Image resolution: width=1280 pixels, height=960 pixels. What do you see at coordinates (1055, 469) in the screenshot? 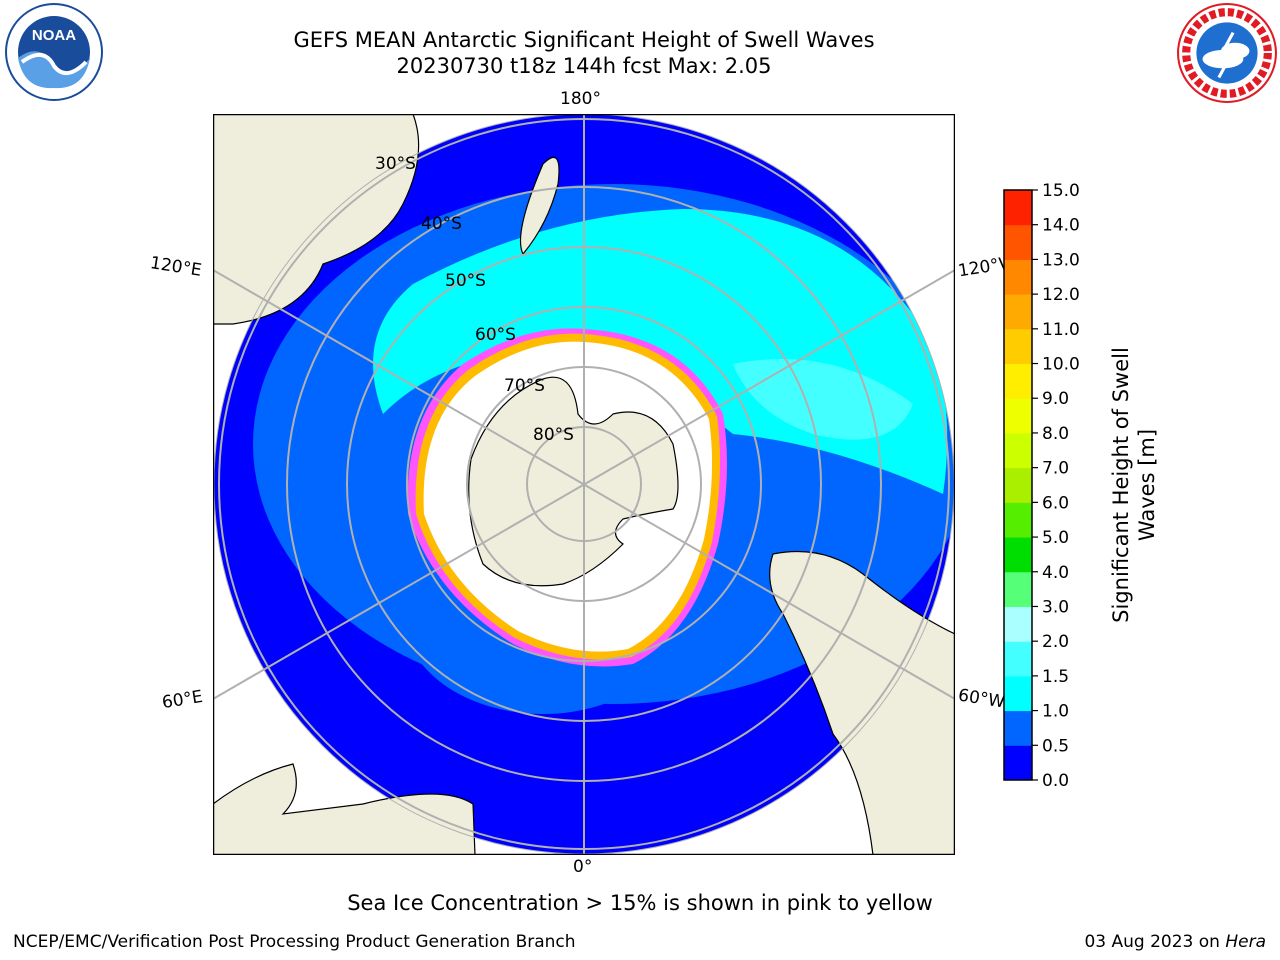
I see `colorbar-tick-label: 7.0` at bounding box center [1055, 469].